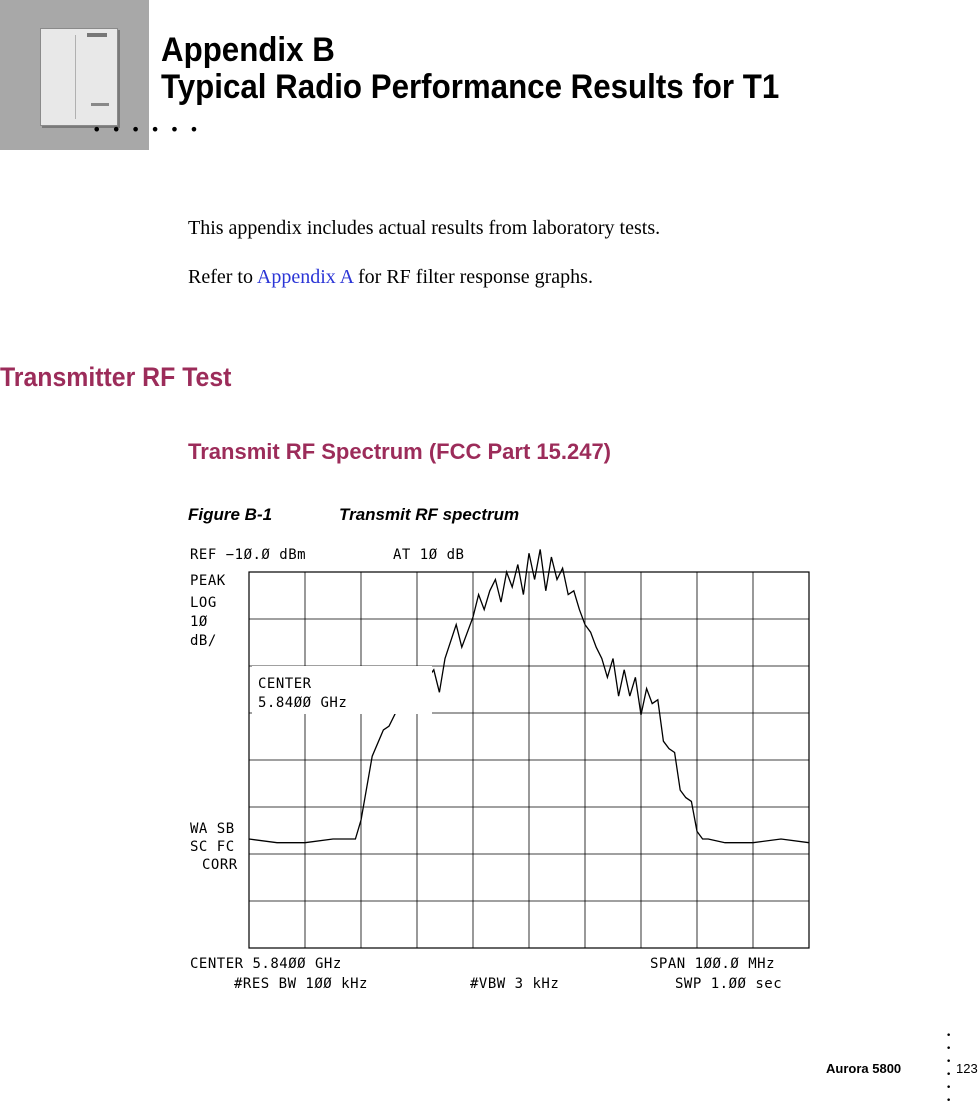 Image resolution: width=980 pixels, height=1108 pixels. What do you see at coordinates (203, 603) in the screenshot?
I see `scale-type-label: LOG` at bounding box center [203, 603].